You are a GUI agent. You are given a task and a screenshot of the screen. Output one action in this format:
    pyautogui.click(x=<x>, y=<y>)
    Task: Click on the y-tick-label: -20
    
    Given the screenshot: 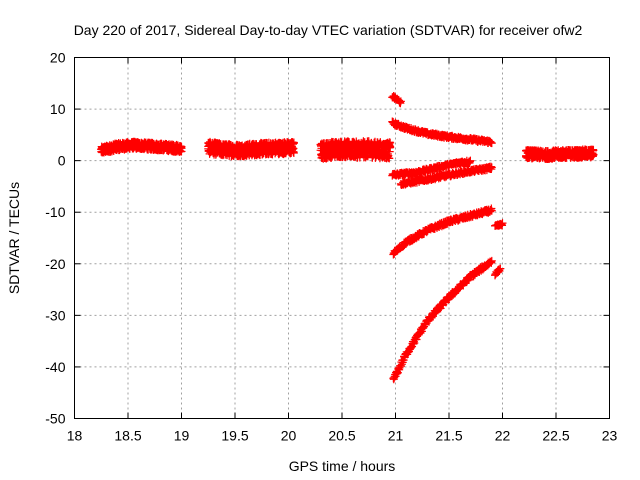 What is the action you would take?
    pyautogui.click(x=55, y=264)
    